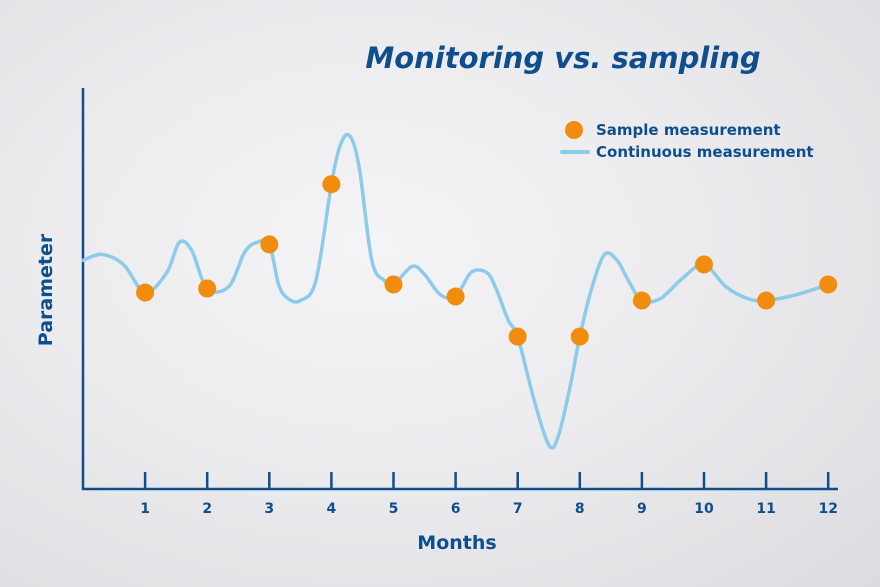 The image size is (880, 587). I want to click on x-ticks: 1 2 3 4 5 6 7 8 9 10 11 12, so click(489, 494).